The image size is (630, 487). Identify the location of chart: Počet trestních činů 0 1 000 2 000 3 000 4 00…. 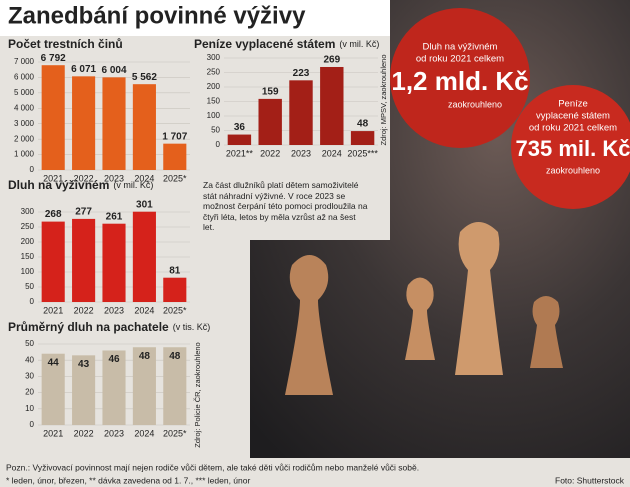
(99, 110).